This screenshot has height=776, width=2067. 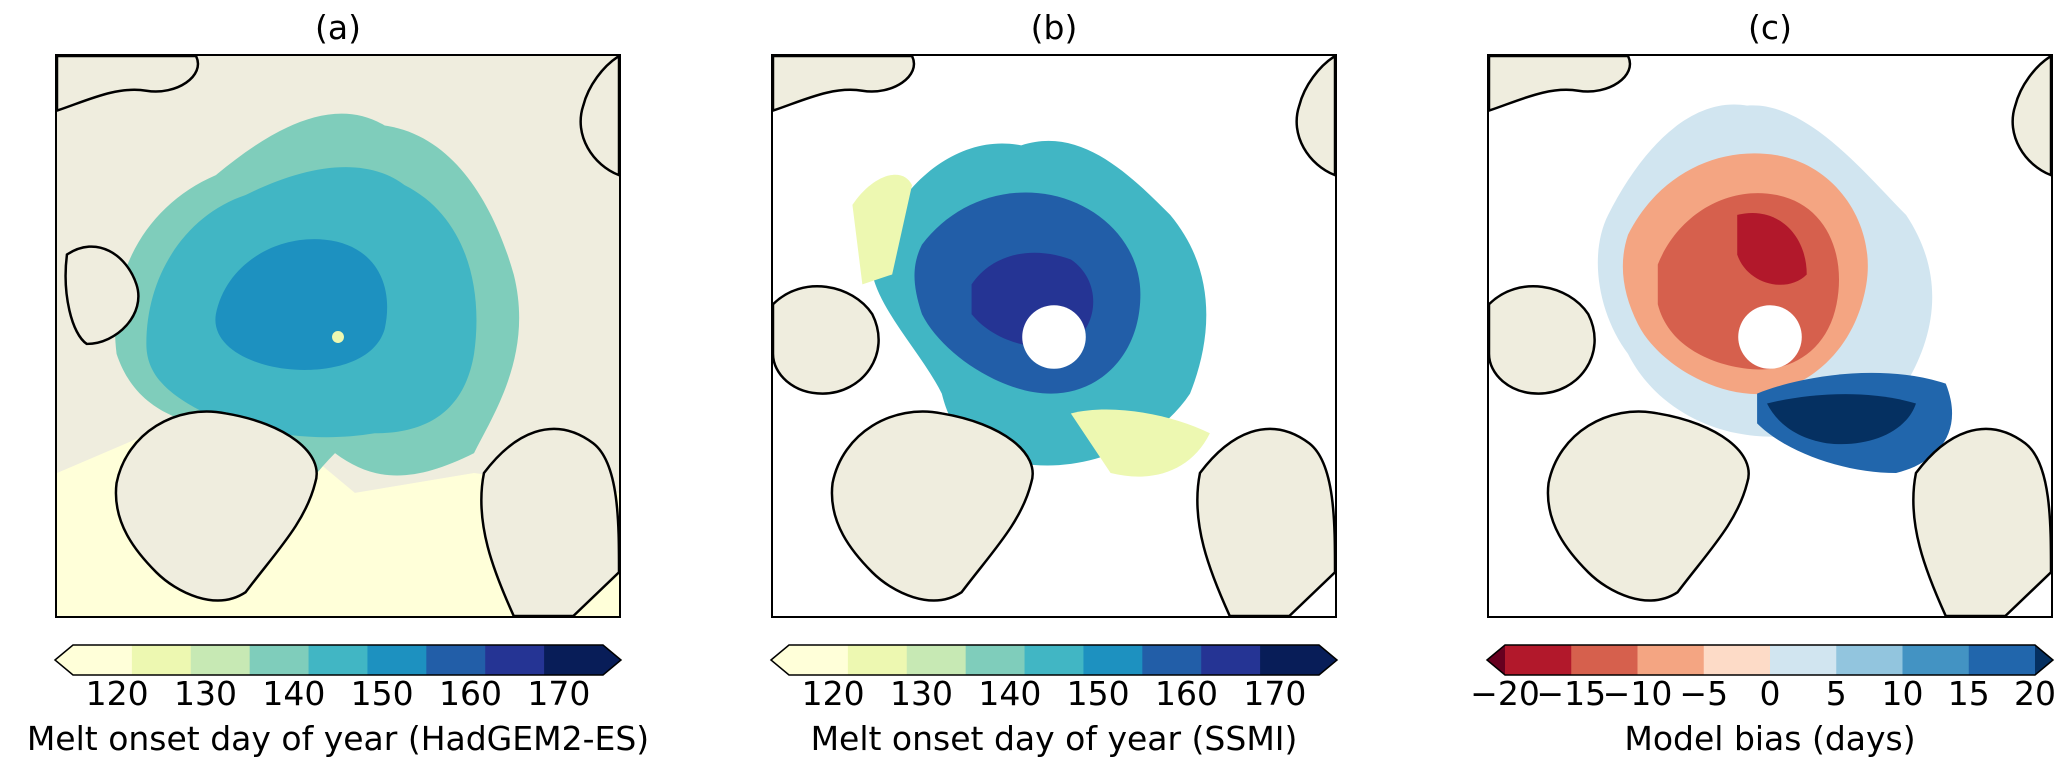 I want to click on colorbar-b-ticks: 120 130 140 150 160 170, so click(x=1054, y=694).